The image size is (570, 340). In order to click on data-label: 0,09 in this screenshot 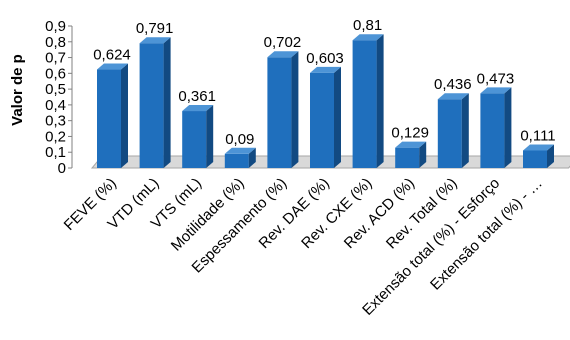, I will do `click(239, 139)`.